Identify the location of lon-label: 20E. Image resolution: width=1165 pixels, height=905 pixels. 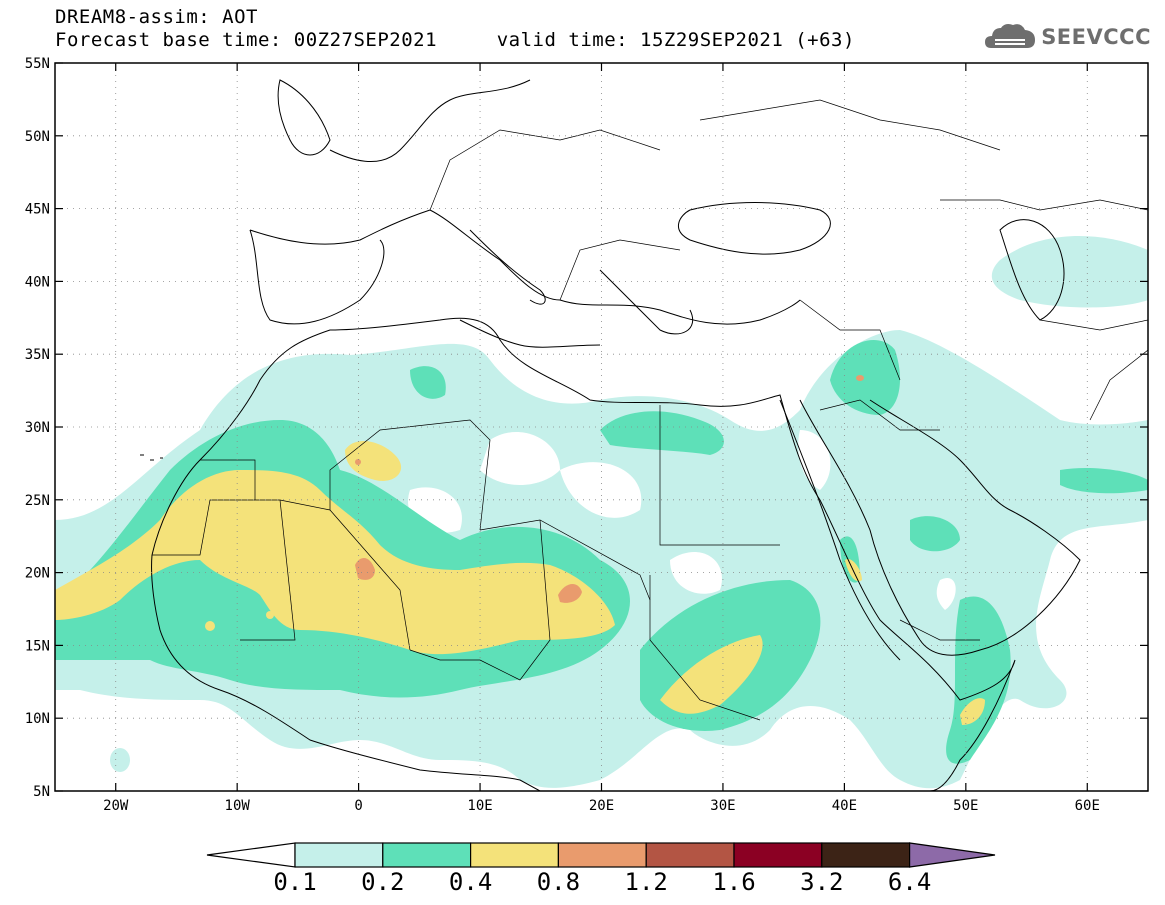
(601, 806).